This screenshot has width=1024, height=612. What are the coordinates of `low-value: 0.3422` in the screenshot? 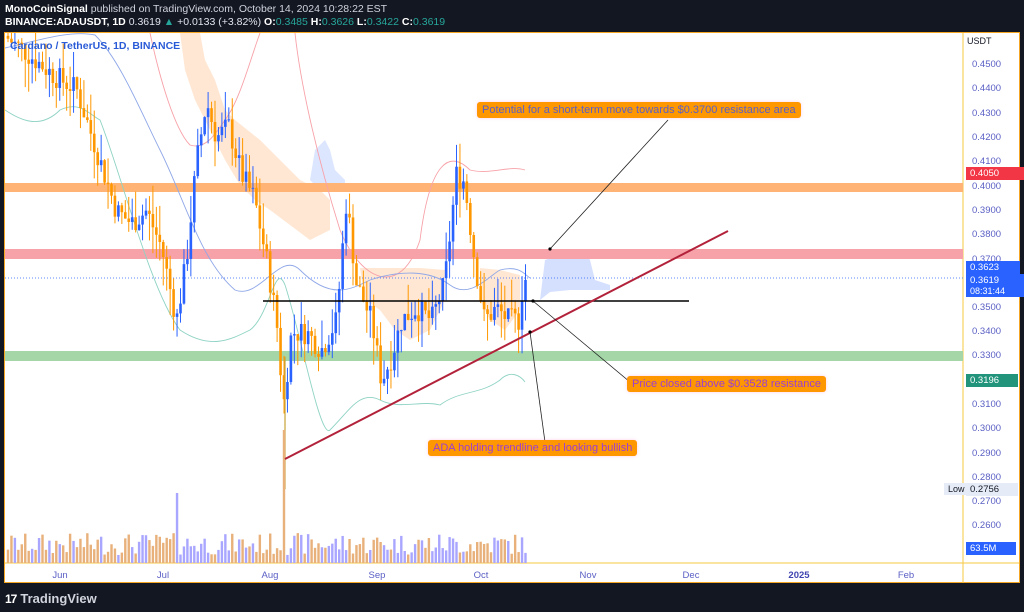 It's located at (382, 22).